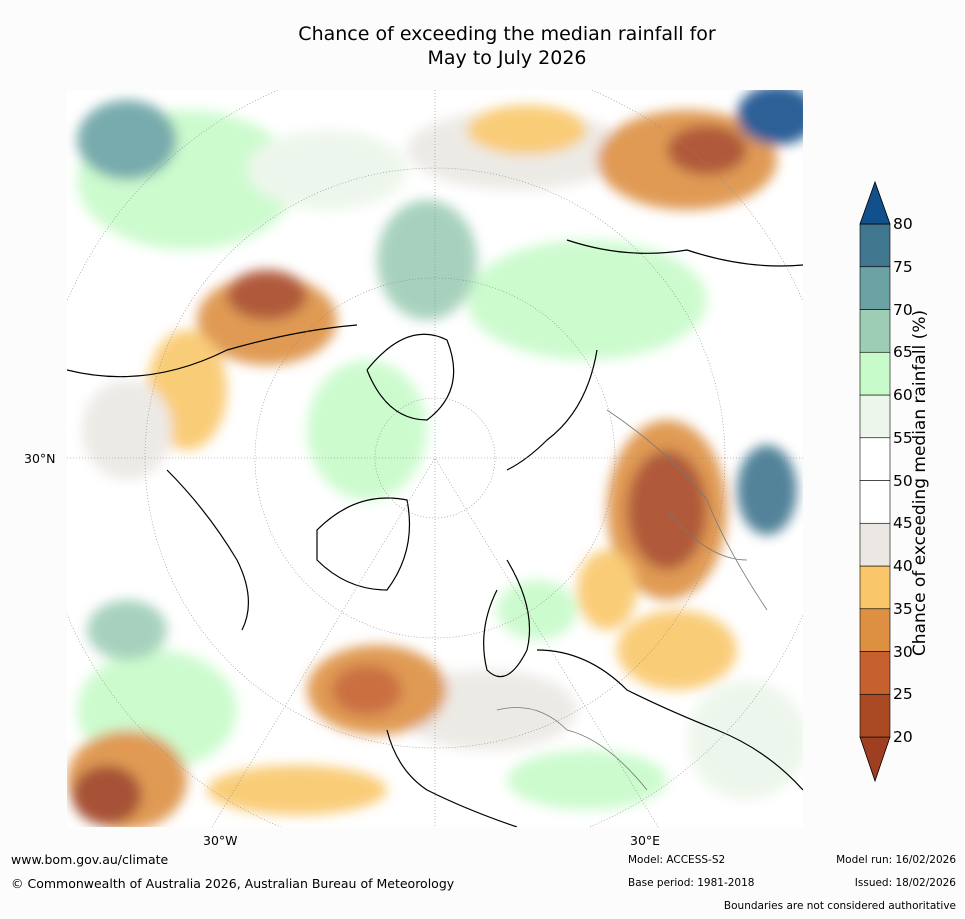  Describe the element at coordinates (903, 523) in the screenshot. I see `colorbar-tick-label: 45` at that location.